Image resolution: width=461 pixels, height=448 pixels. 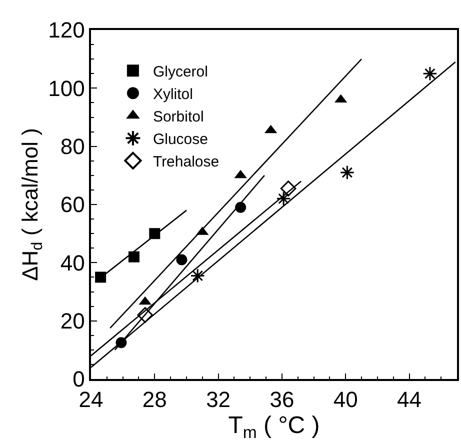 I want to click on legend-label: Trehalose, so click(x=186, y=162).